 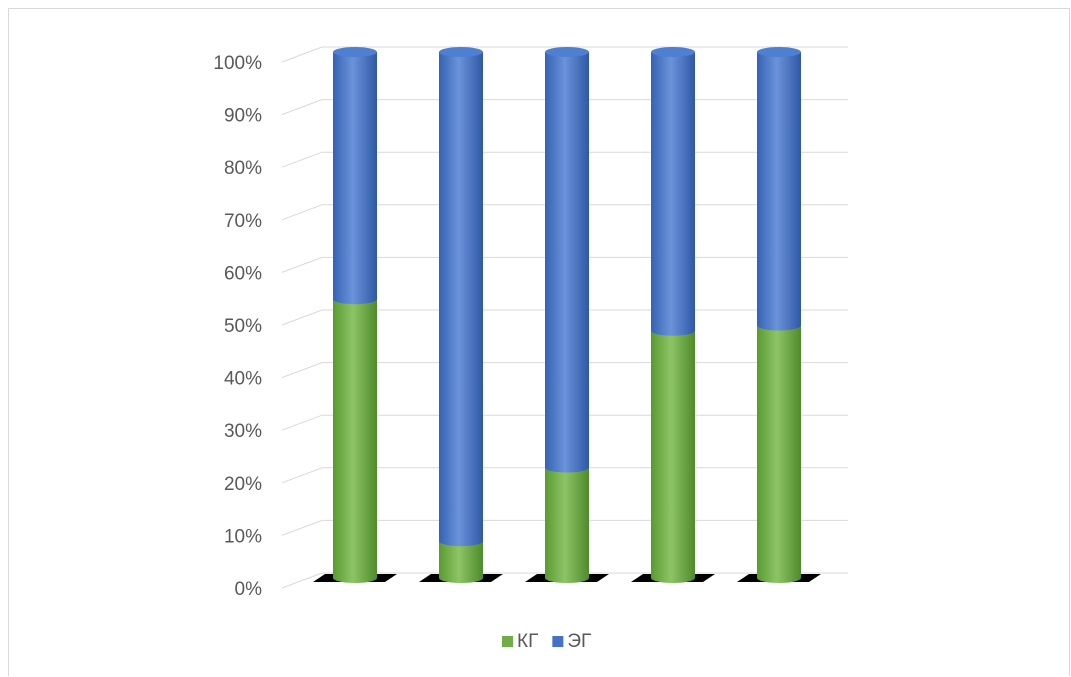 I want to click on y-tick-label: 60%, so click(x=243, y=273).